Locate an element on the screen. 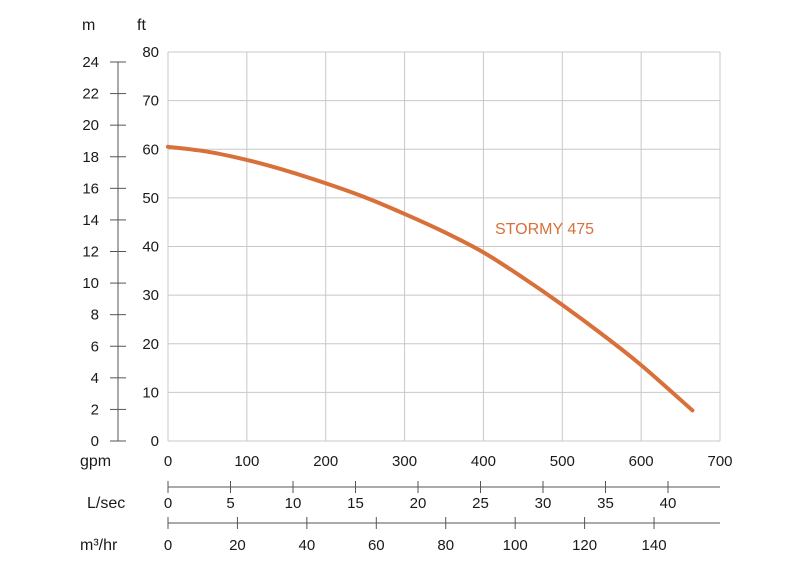 This screenshot has height=566, width=800. m3hr-tick-label: 140 is located at coordinates (654, 545).